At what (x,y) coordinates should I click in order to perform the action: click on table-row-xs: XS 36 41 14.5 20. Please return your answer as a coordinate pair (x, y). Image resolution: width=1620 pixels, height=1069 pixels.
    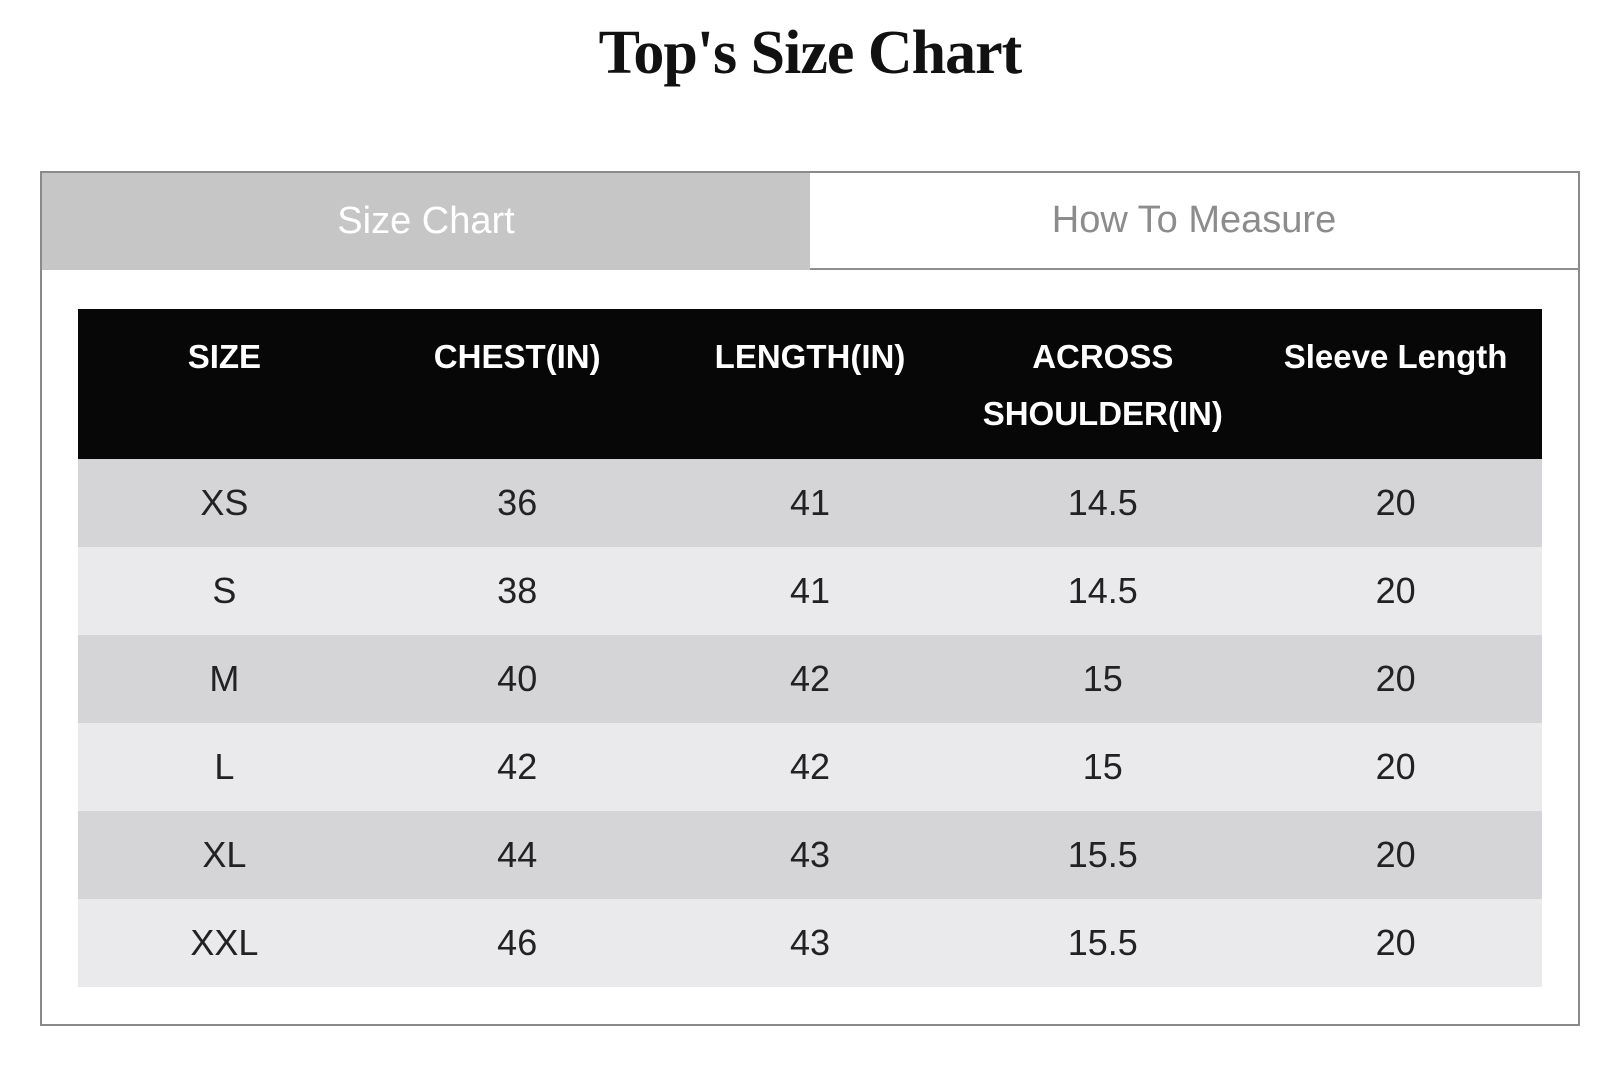
    Looking at the image, I should click on (810, 503).